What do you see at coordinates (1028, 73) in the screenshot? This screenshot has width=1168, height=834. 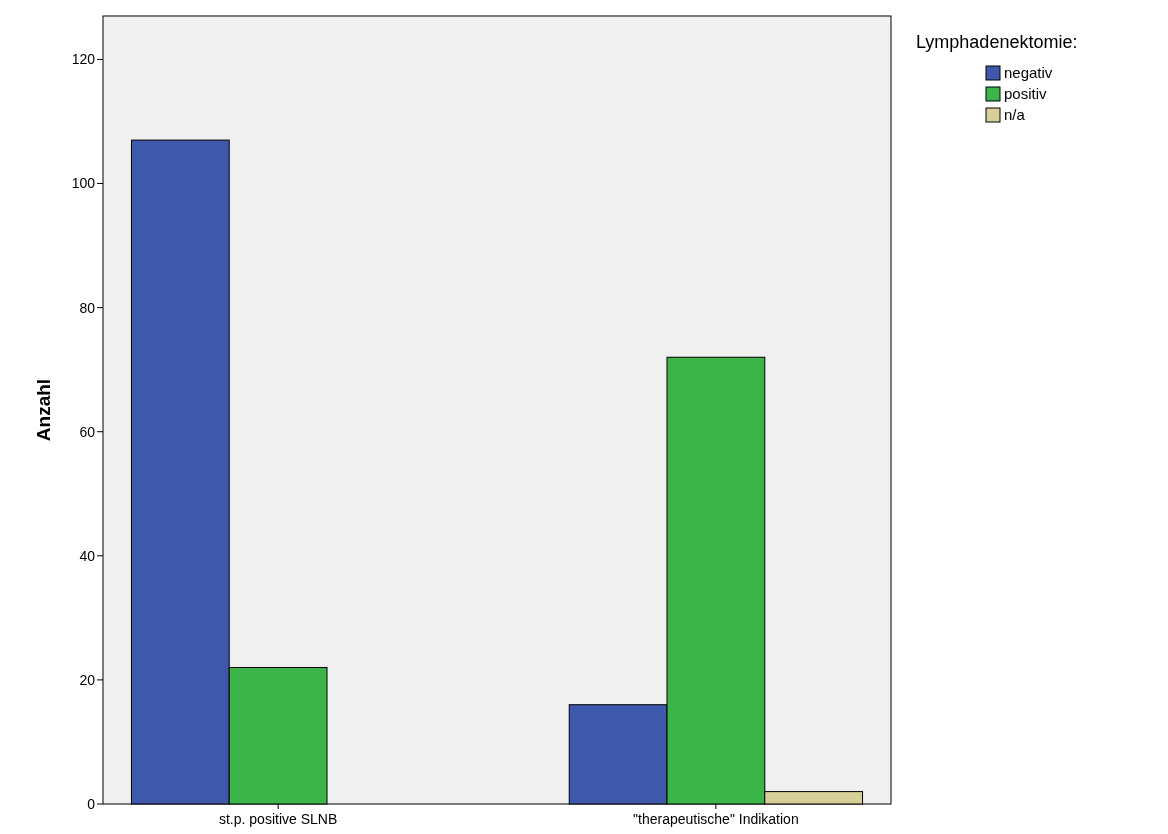 I see `legend-label: negativ` at bounding box center [1028, 73].